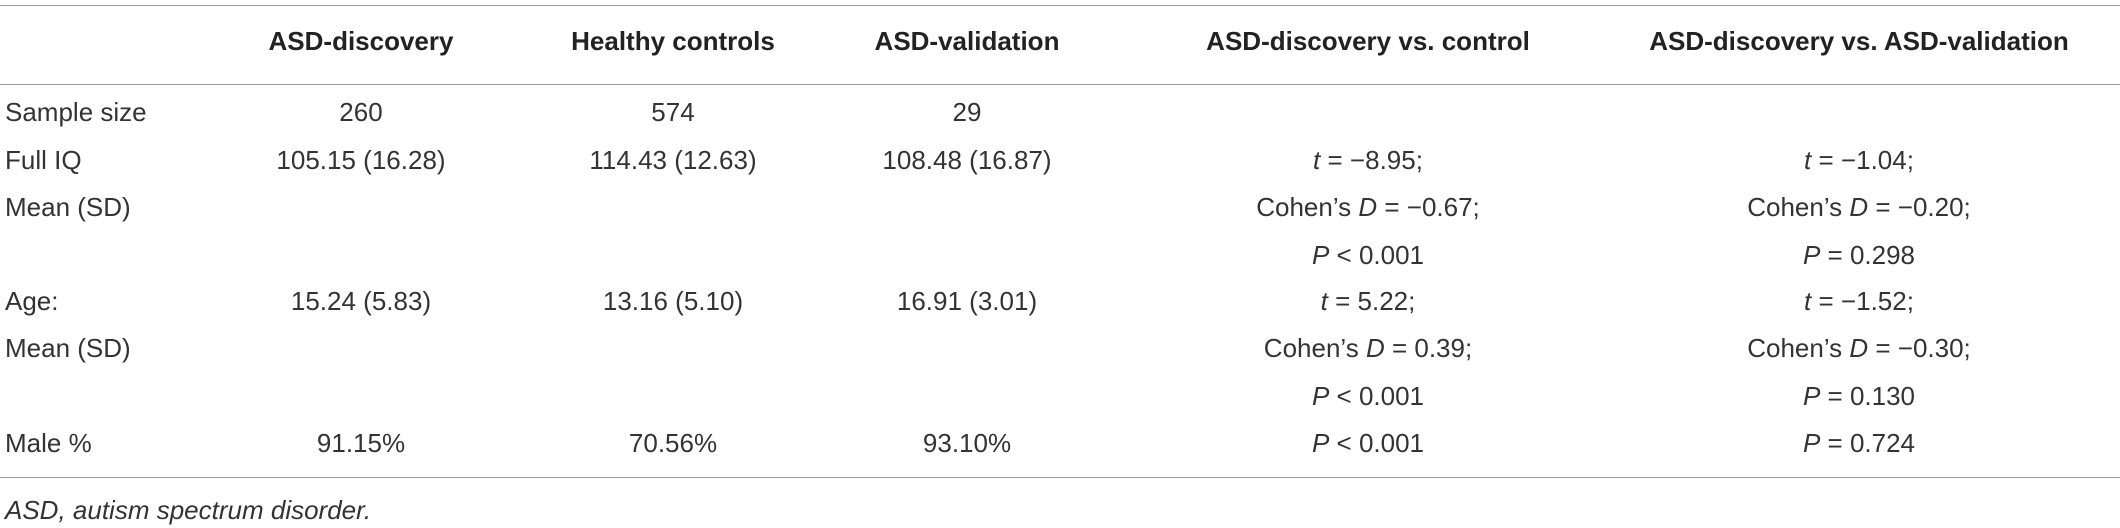  Describe the element at coordinates (1919, 348) in the screenshot. I see `stat-value: = −0.30;` at that location.